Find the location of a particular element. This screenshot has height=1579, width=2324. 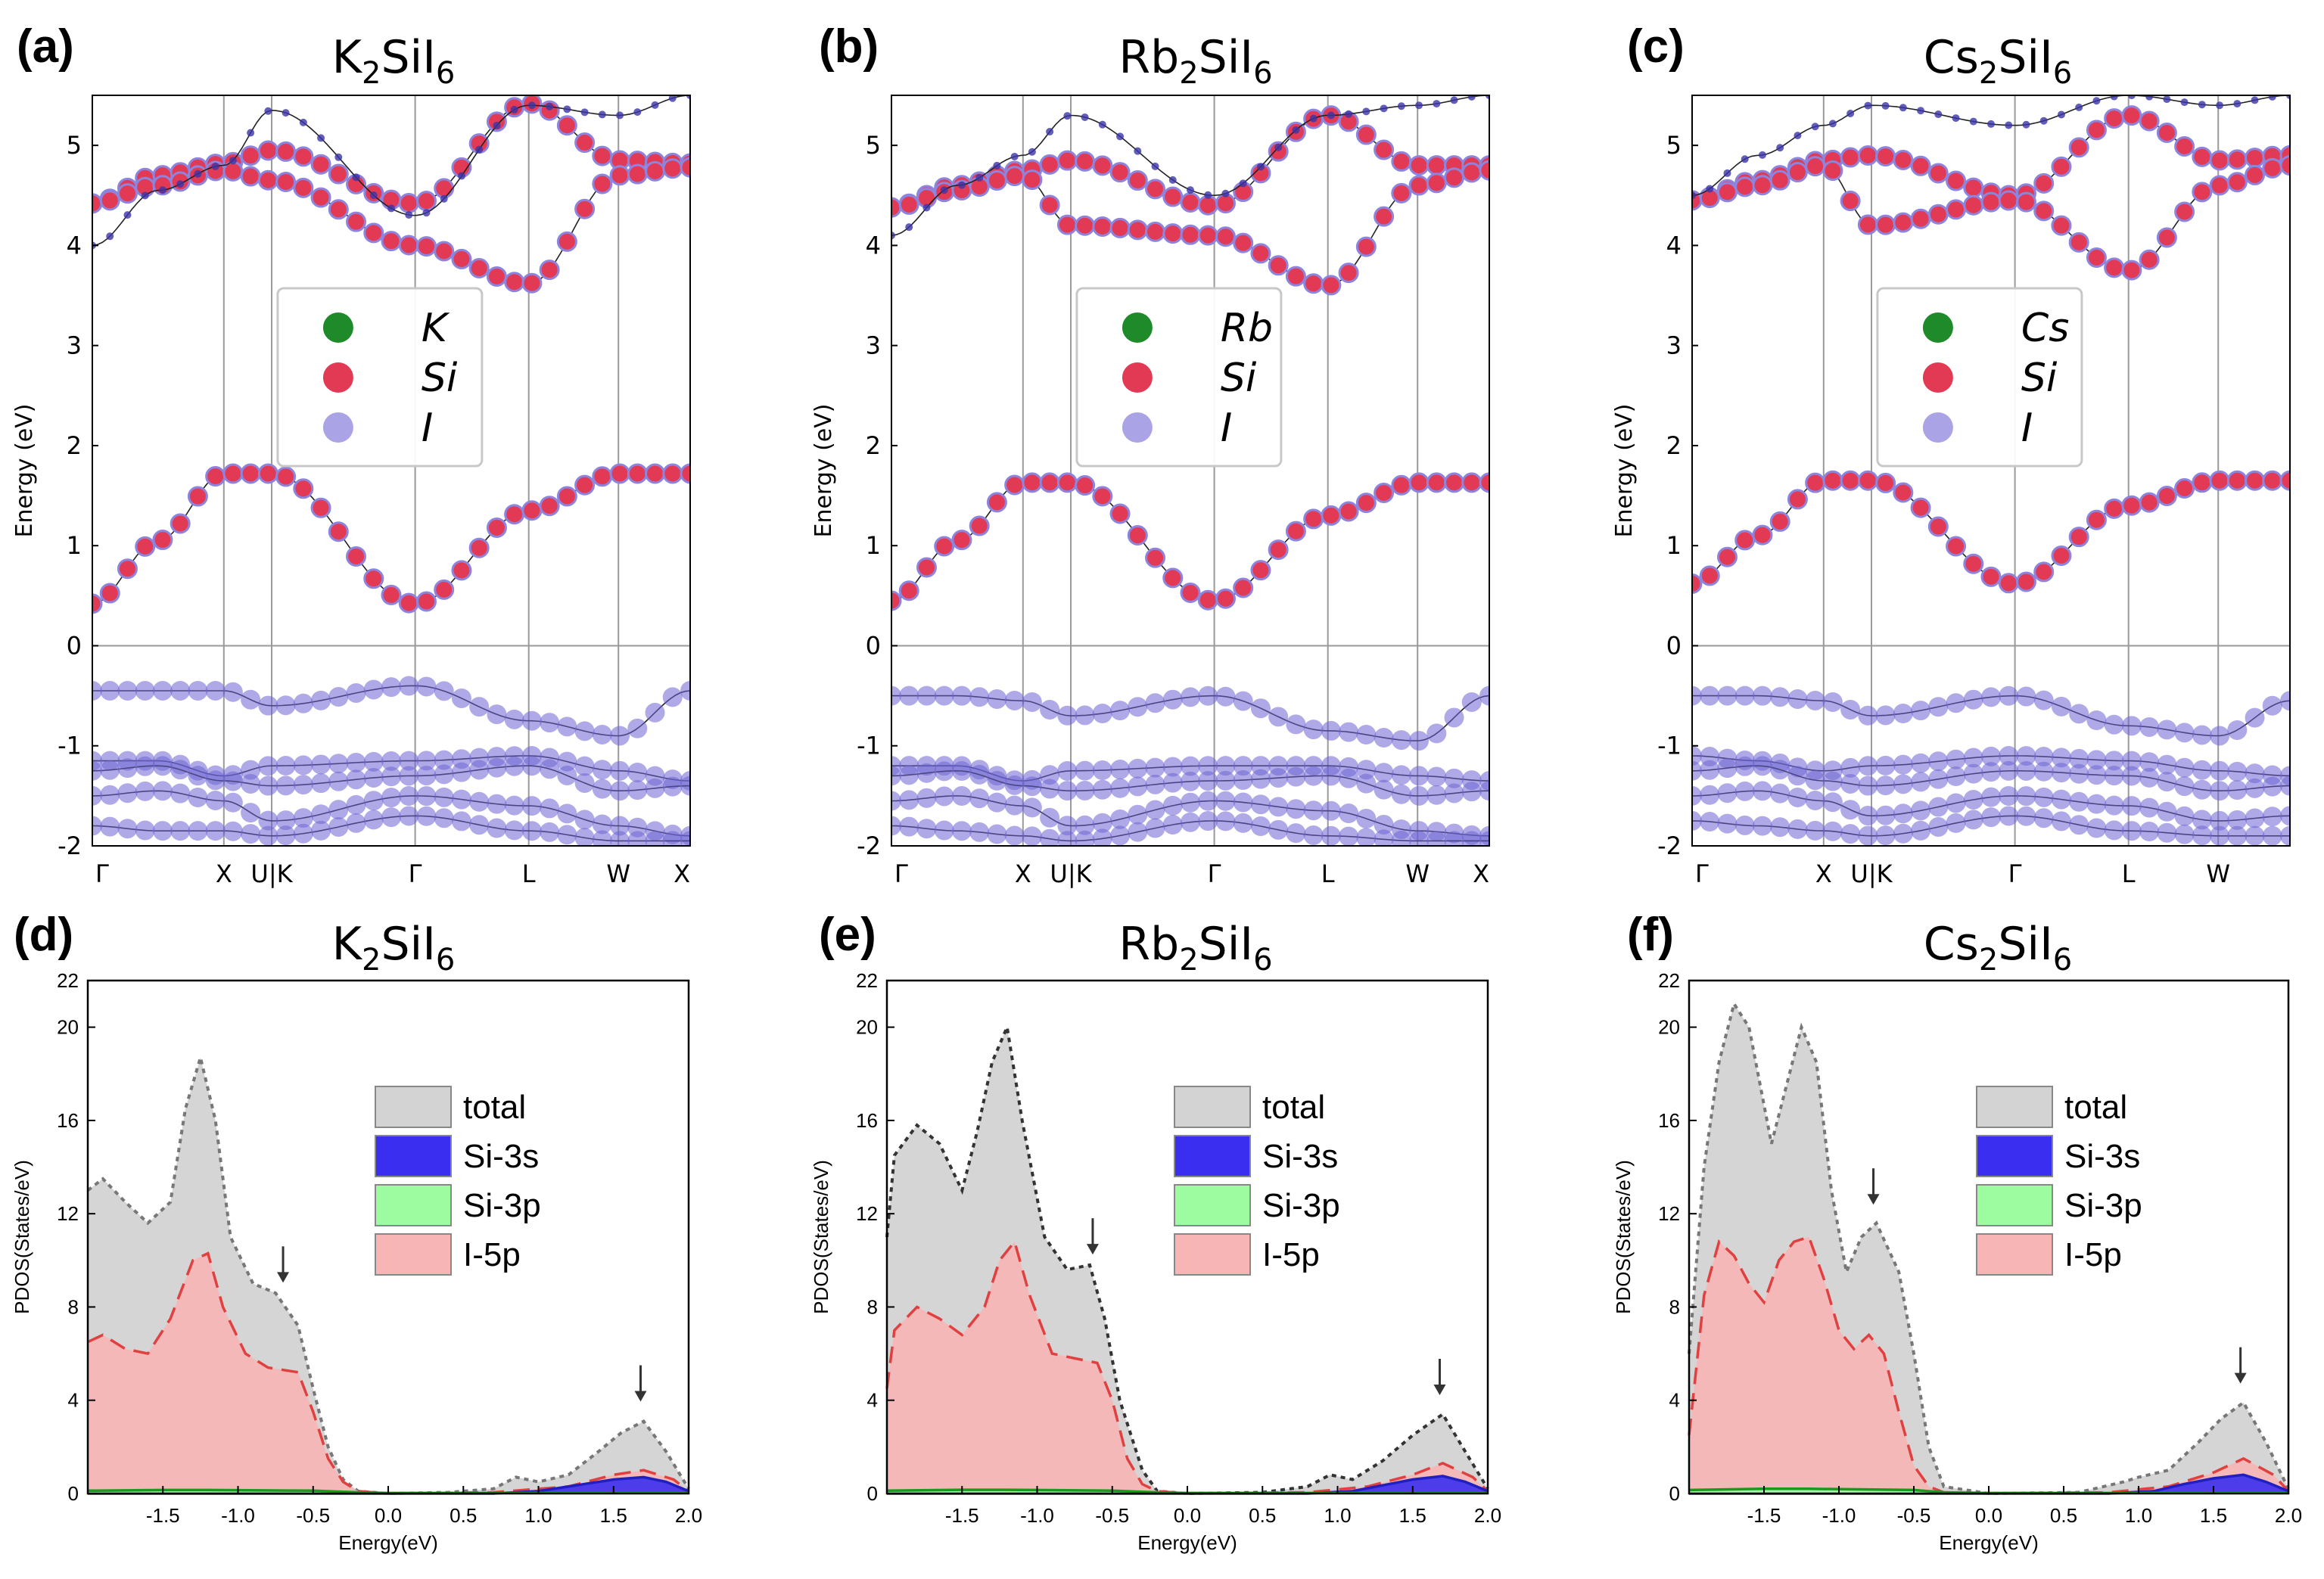

y-tick-label: -2 is located at coordinates (70, 846).